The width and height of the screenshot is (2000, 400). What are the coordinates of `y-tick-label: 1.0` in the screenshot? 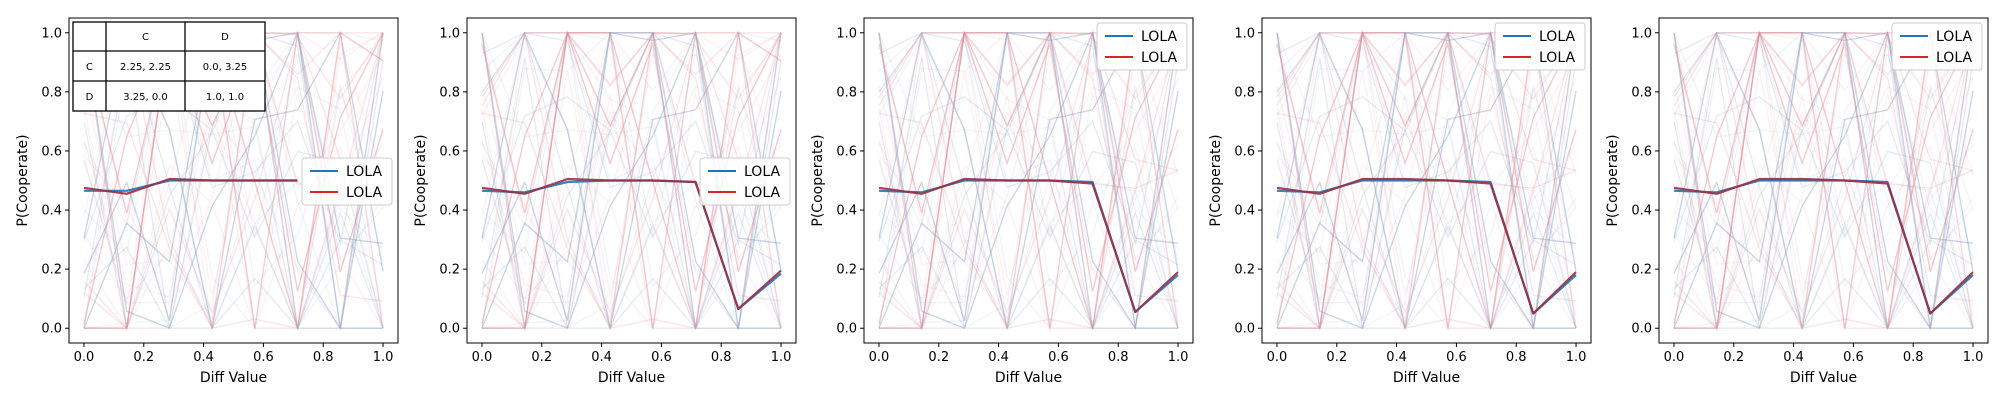 It's located at (846, 33).